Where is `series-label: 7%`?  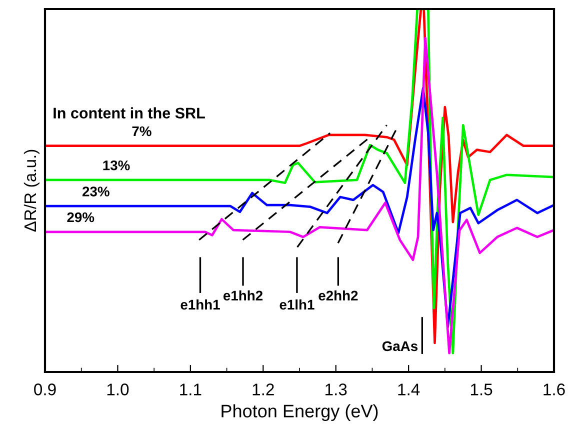 series-label: 7% is located at coordinates (142, 131).